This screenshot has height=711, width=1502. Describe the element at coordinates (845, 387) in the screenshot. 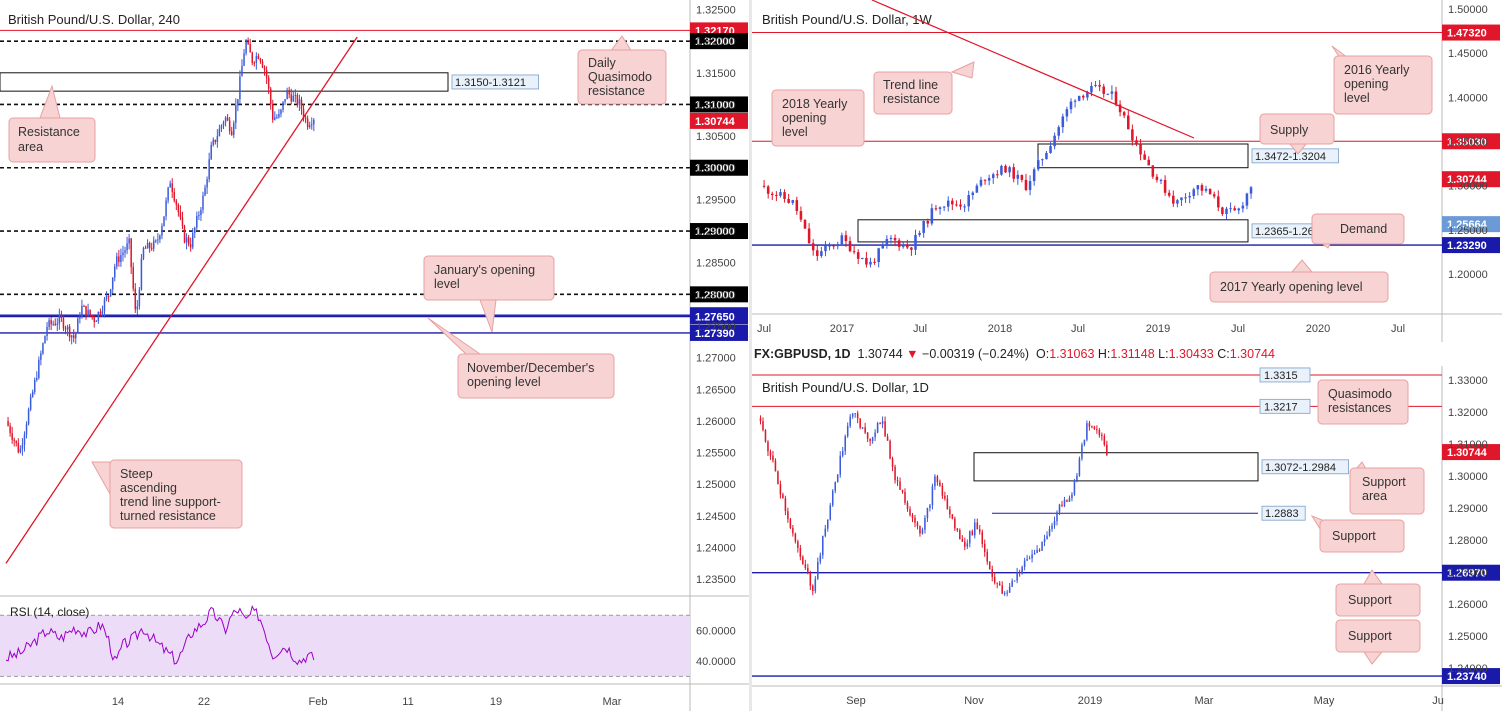

I see `chart-title: British Pound/U.S. Dollar, 1D` at that location.